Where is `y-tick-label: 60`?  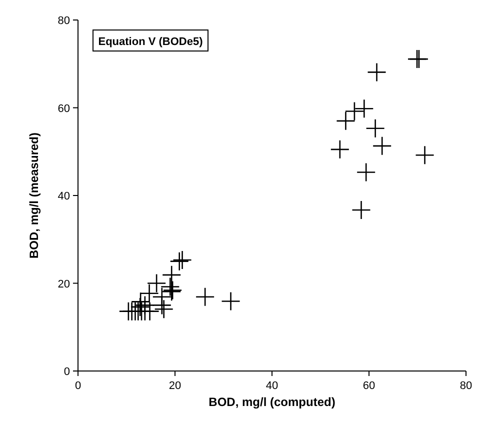 y-tick-label: 60 is located at coordinates (64, 108).